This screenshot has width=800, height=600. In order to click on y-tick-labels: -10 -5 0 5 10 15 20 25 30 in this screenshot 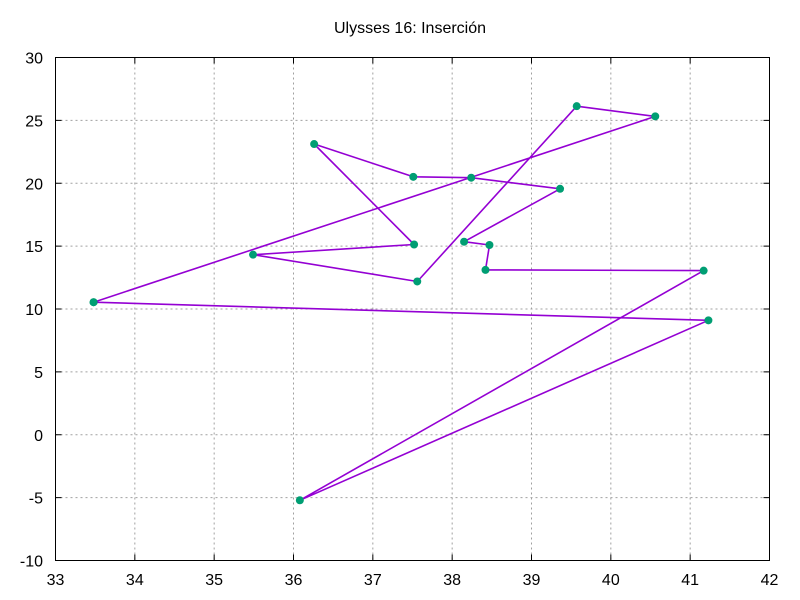, I will do `click(31, 311)`.